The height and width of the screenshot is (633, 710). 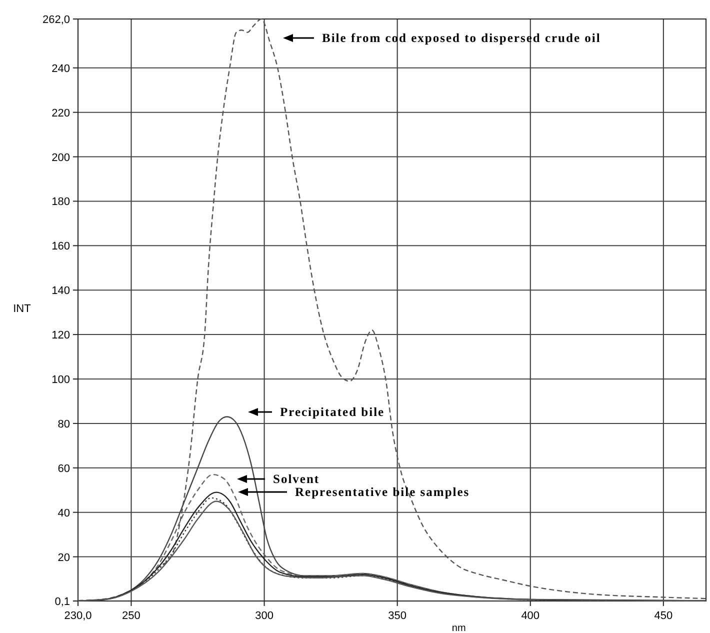 What do you see at coordinates (332, 412) in the screenshot?
I see `annotation: Precipitated bile` at bounding box center [332, 412].